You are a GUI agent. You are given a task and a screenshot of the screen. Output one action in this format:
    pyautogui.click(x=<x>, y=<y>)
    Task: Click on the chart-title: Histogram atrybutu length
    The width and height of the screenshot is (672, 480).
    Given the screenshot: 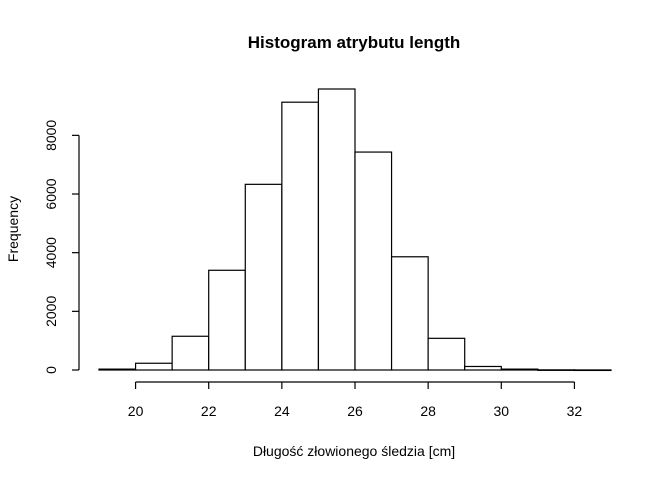 What is the action you would take?
    pyautogui.click(x=354, y=42)
    